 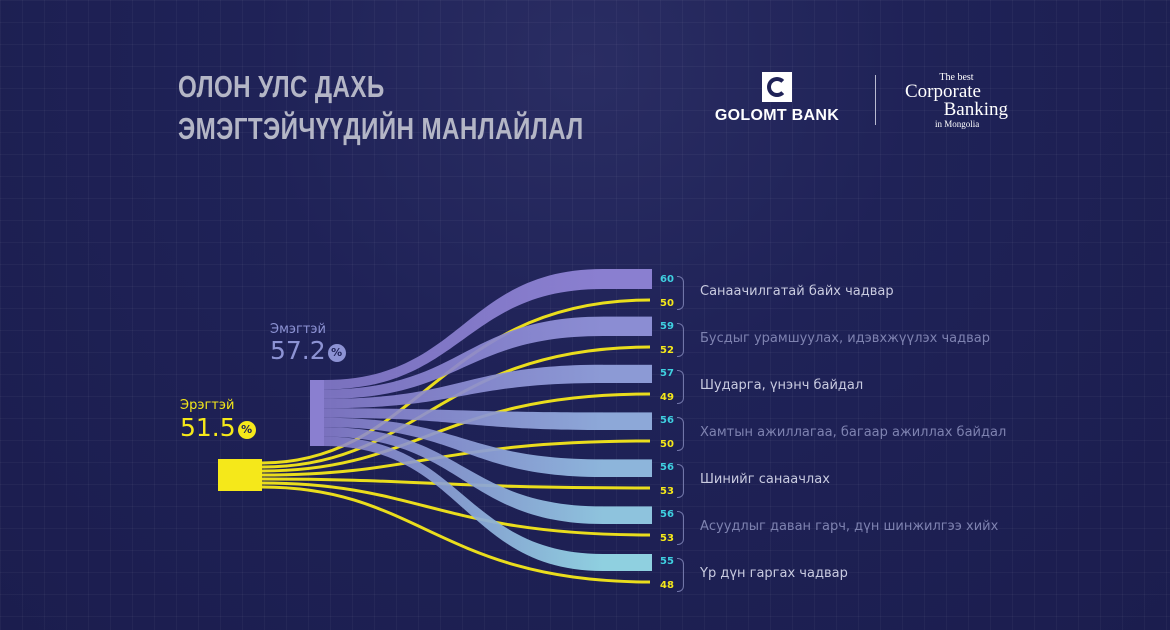 I want to click on men-percent-badge: %, so click(x=246, y=430).